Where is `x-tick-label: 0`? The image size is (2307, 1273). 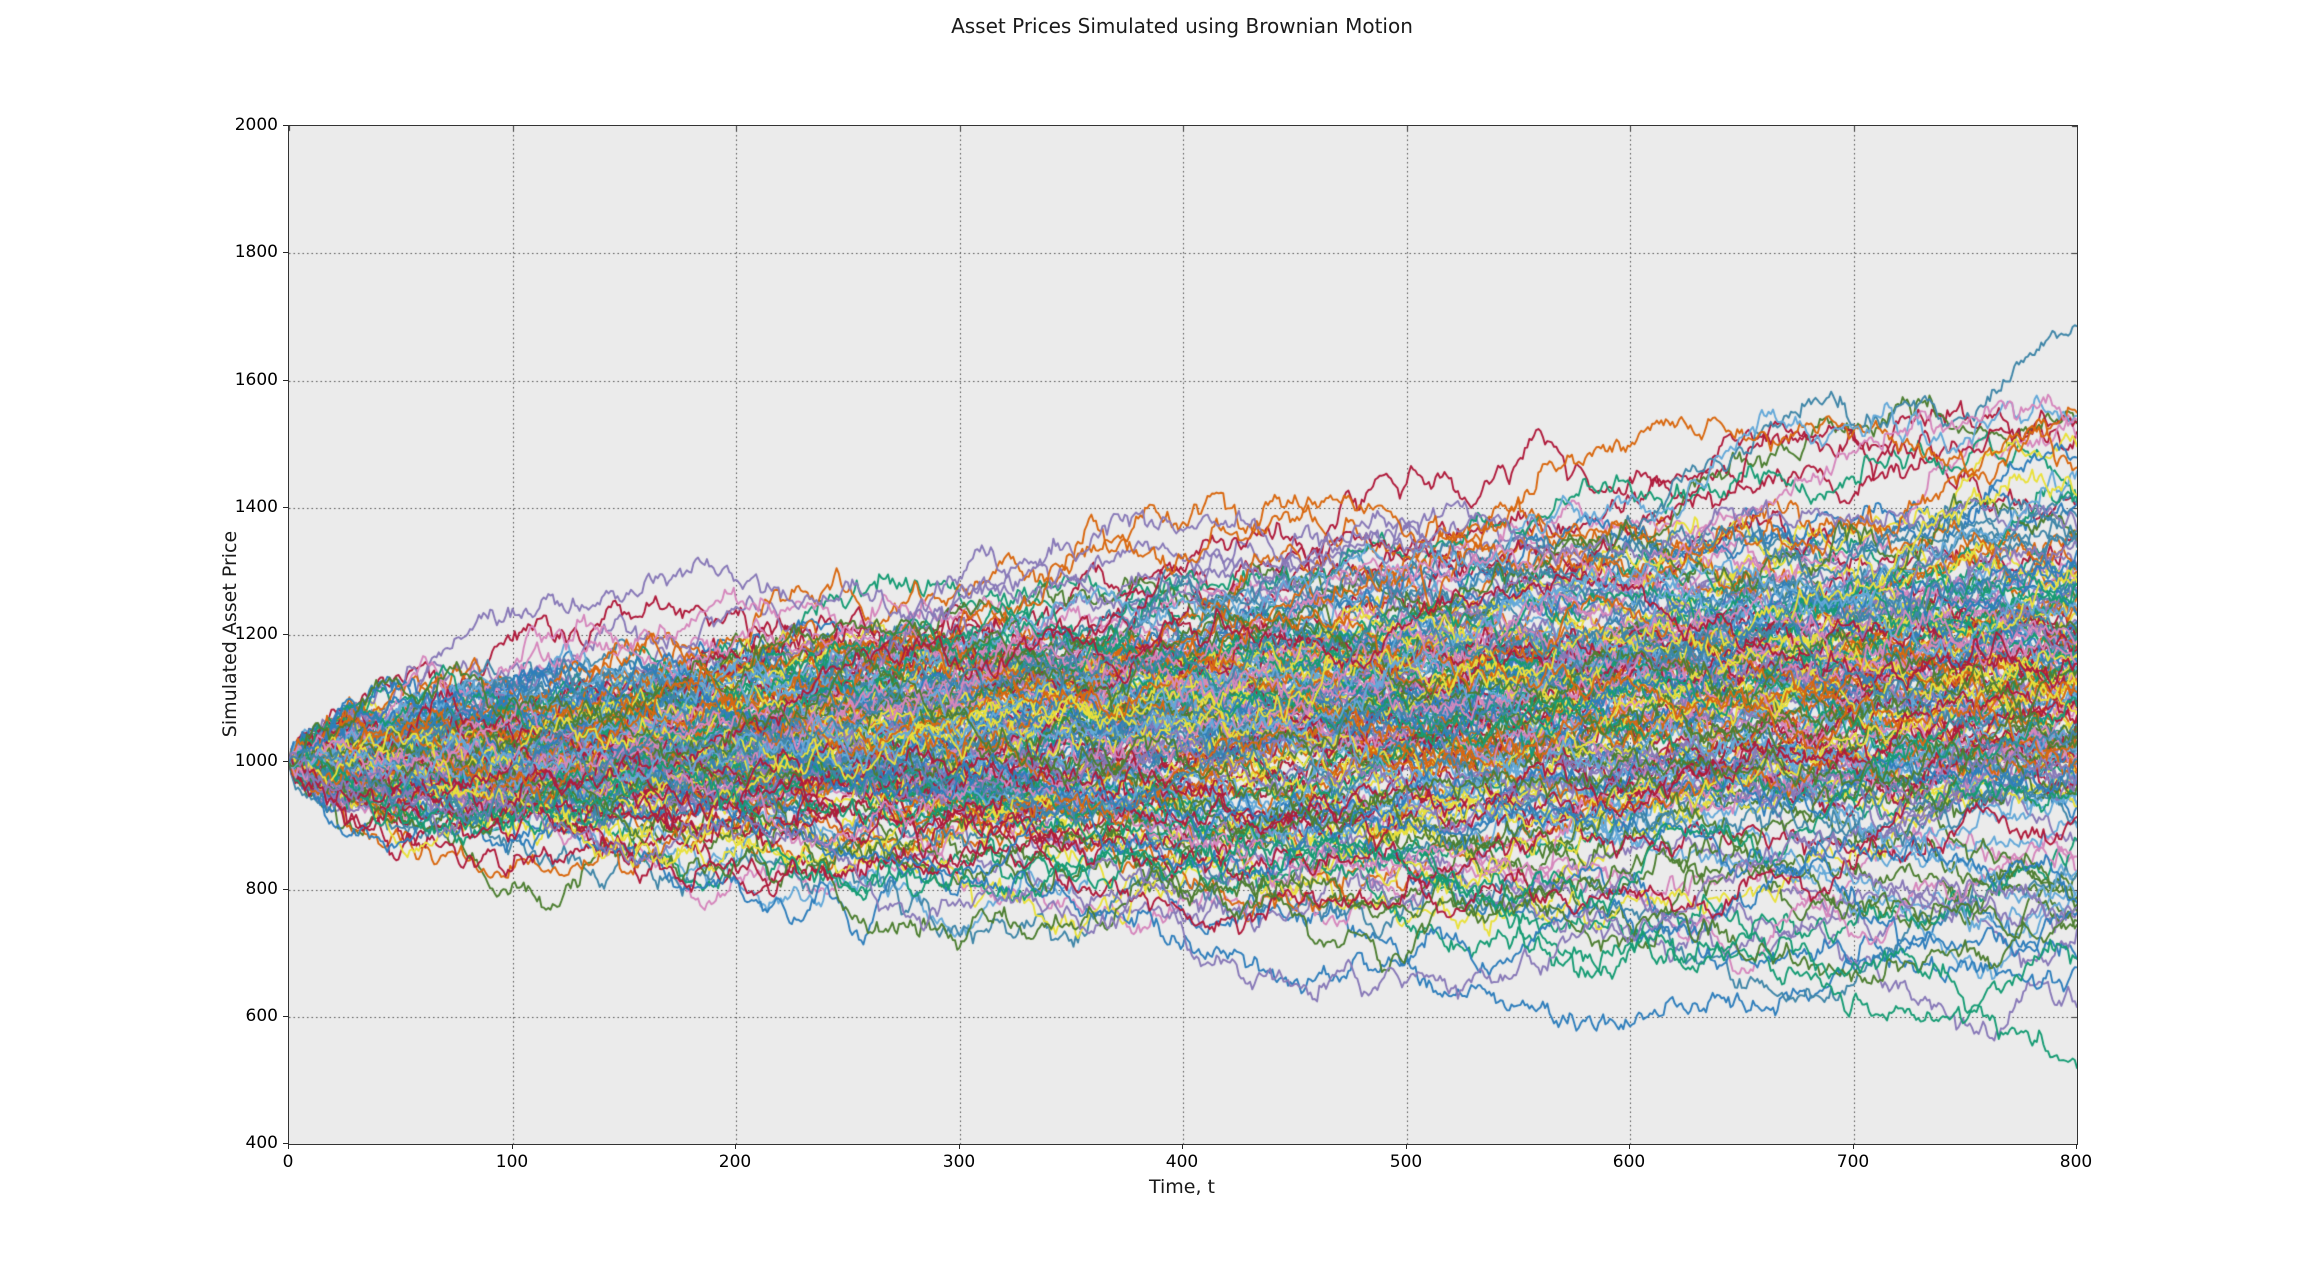 x-tick-label: 0 is located at coordinates (288, 1162).